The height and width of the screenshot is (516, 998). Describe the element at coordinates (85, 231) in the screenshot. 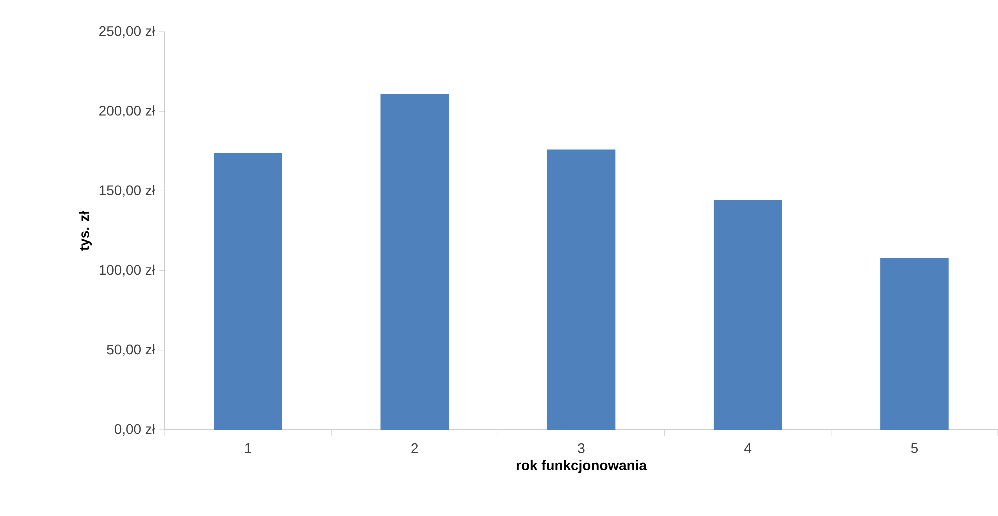

I see `y-axis-title: tys. zł` at that location.